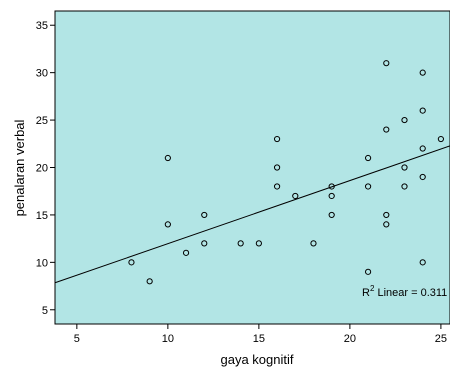  I want to click on y-tick-label: 5, so click(45, 311).